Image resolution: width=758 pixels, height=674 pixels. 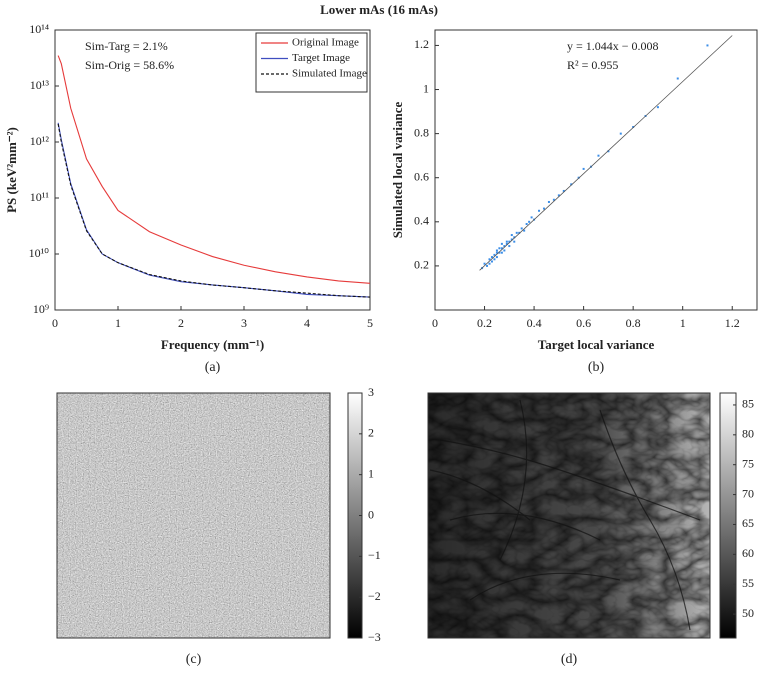 What do you see at coordinates (565, 515) in the screenshot?
I see `tissue-fibers` at bounding box center [565, 515].